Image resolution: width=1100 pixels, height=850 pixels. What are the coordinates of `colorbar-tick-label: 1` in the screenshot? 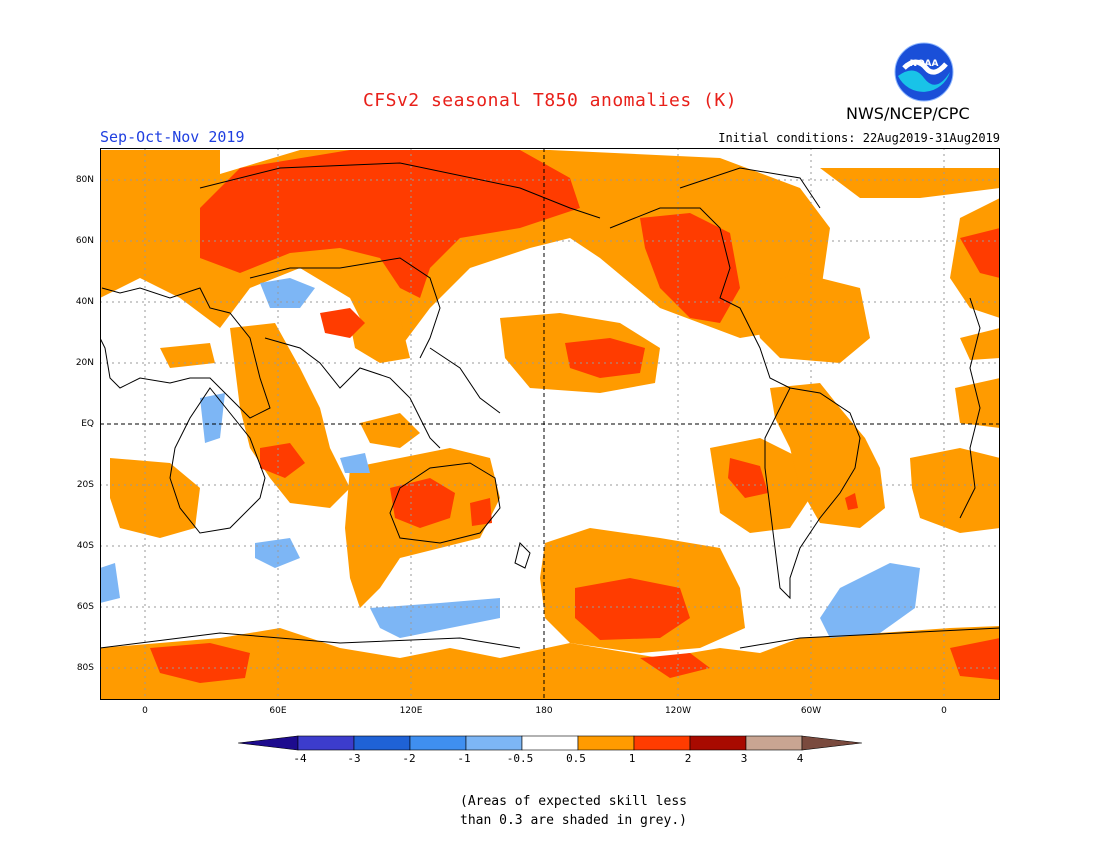 It's located at (632, 758).